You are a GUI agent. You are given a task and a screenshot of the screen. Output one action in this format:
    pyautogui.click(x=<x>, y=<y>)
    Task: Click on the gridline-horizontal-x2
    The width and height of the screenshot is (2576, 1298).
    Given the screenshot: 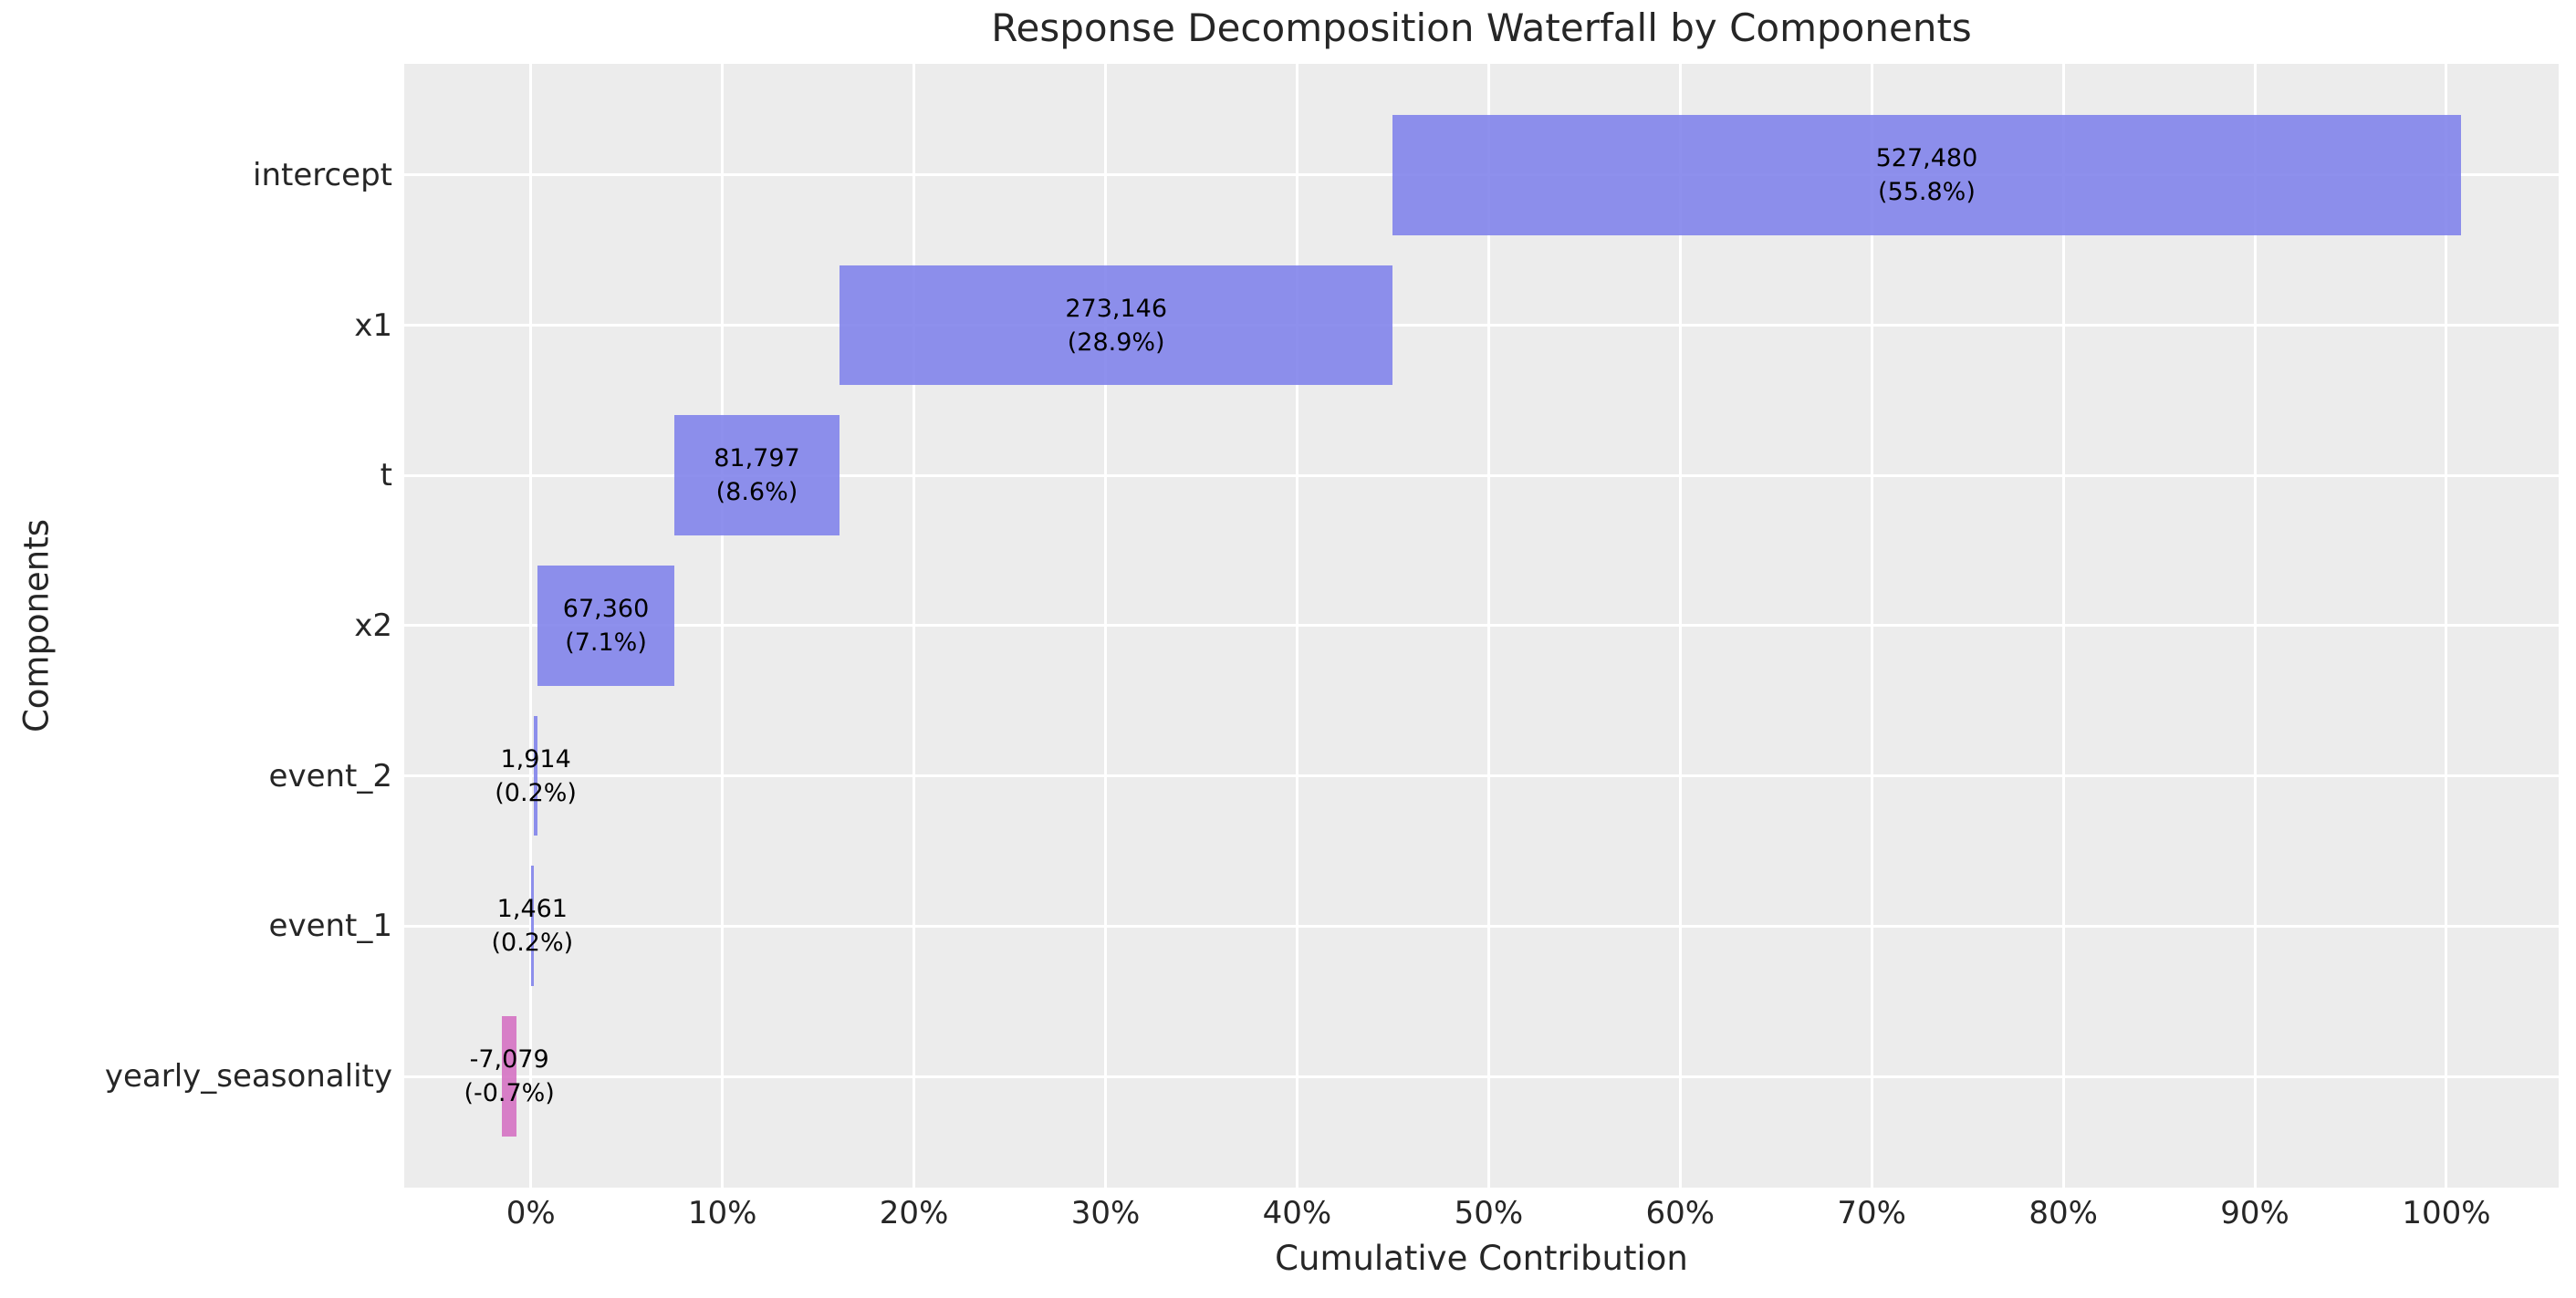 What is the action you would take?
    pyautogui.click(x=1481, y=626)
    